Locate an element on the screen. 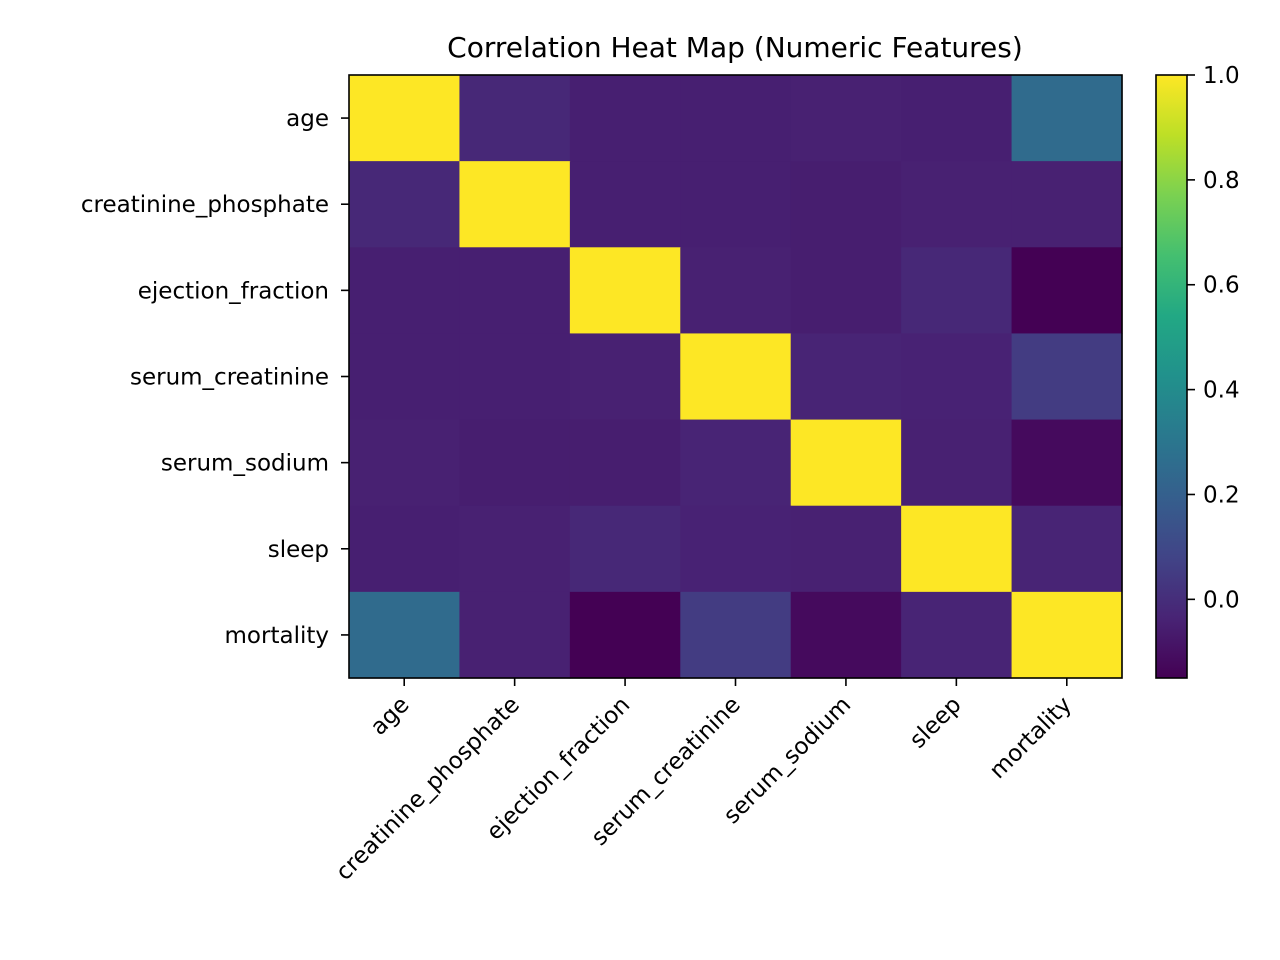 The width and height of the screenshot is (1280, 960). y-tick-label: sleep is located at coordinates (298, 550).